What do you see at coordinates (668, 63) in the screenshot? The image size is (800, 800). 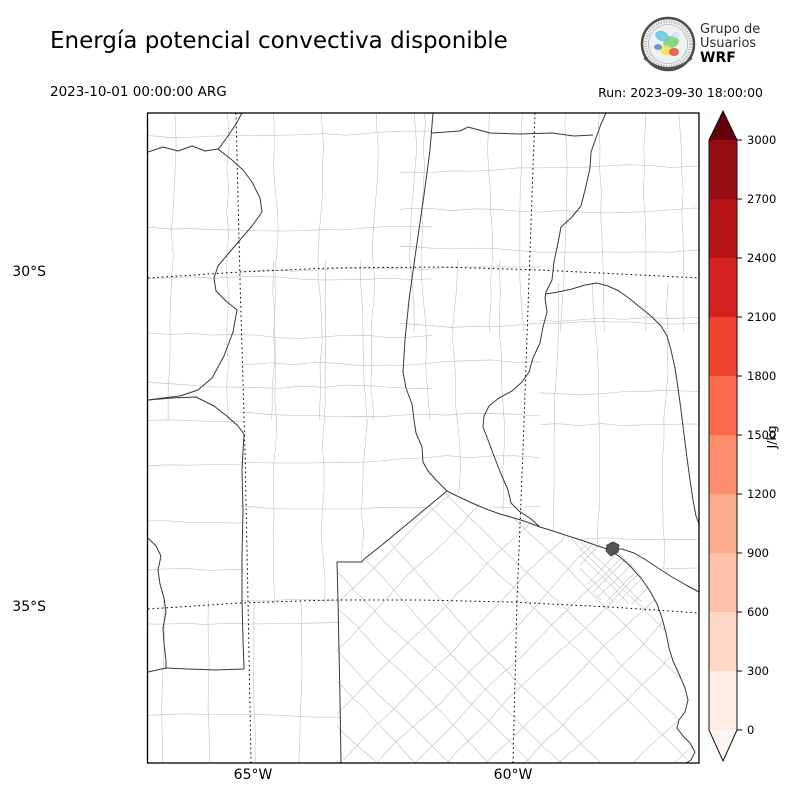 I see `logo-laurel` at bounding box center [668, 63].